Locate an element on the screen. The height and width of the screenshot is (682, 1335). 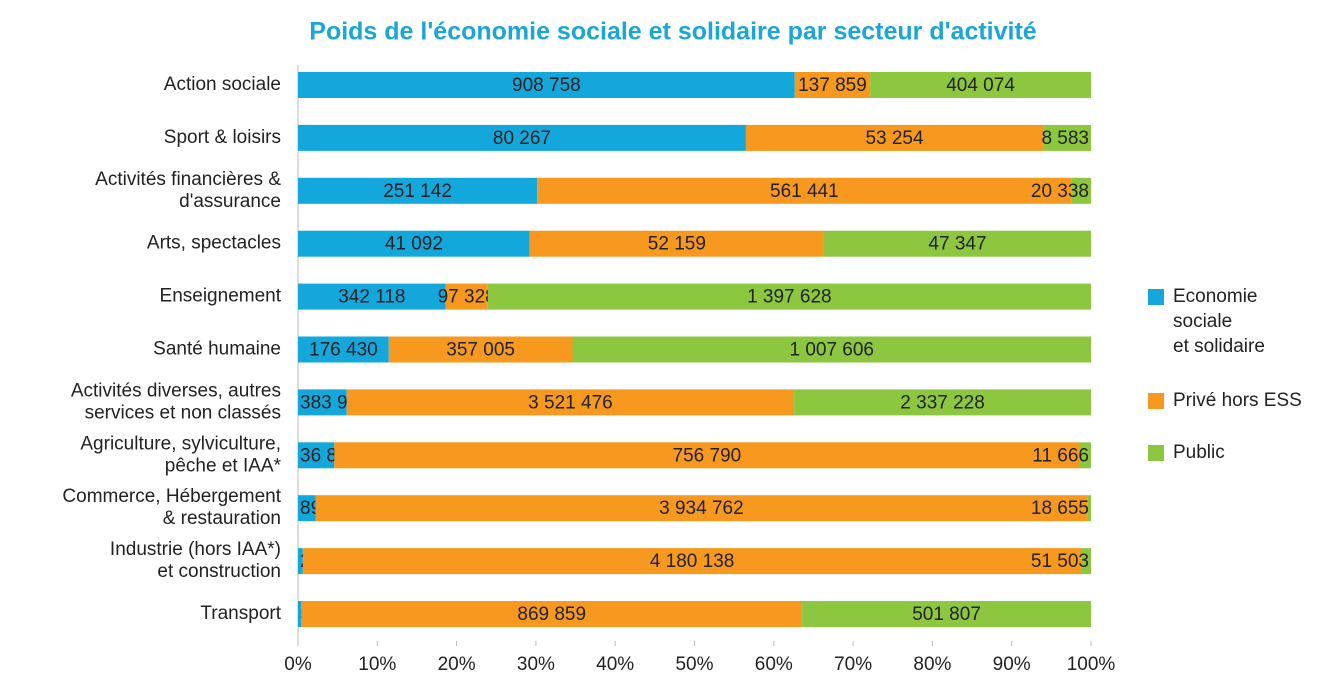
legend-label: Economie sociale et solidaire is located at coordinates (1219, 321).